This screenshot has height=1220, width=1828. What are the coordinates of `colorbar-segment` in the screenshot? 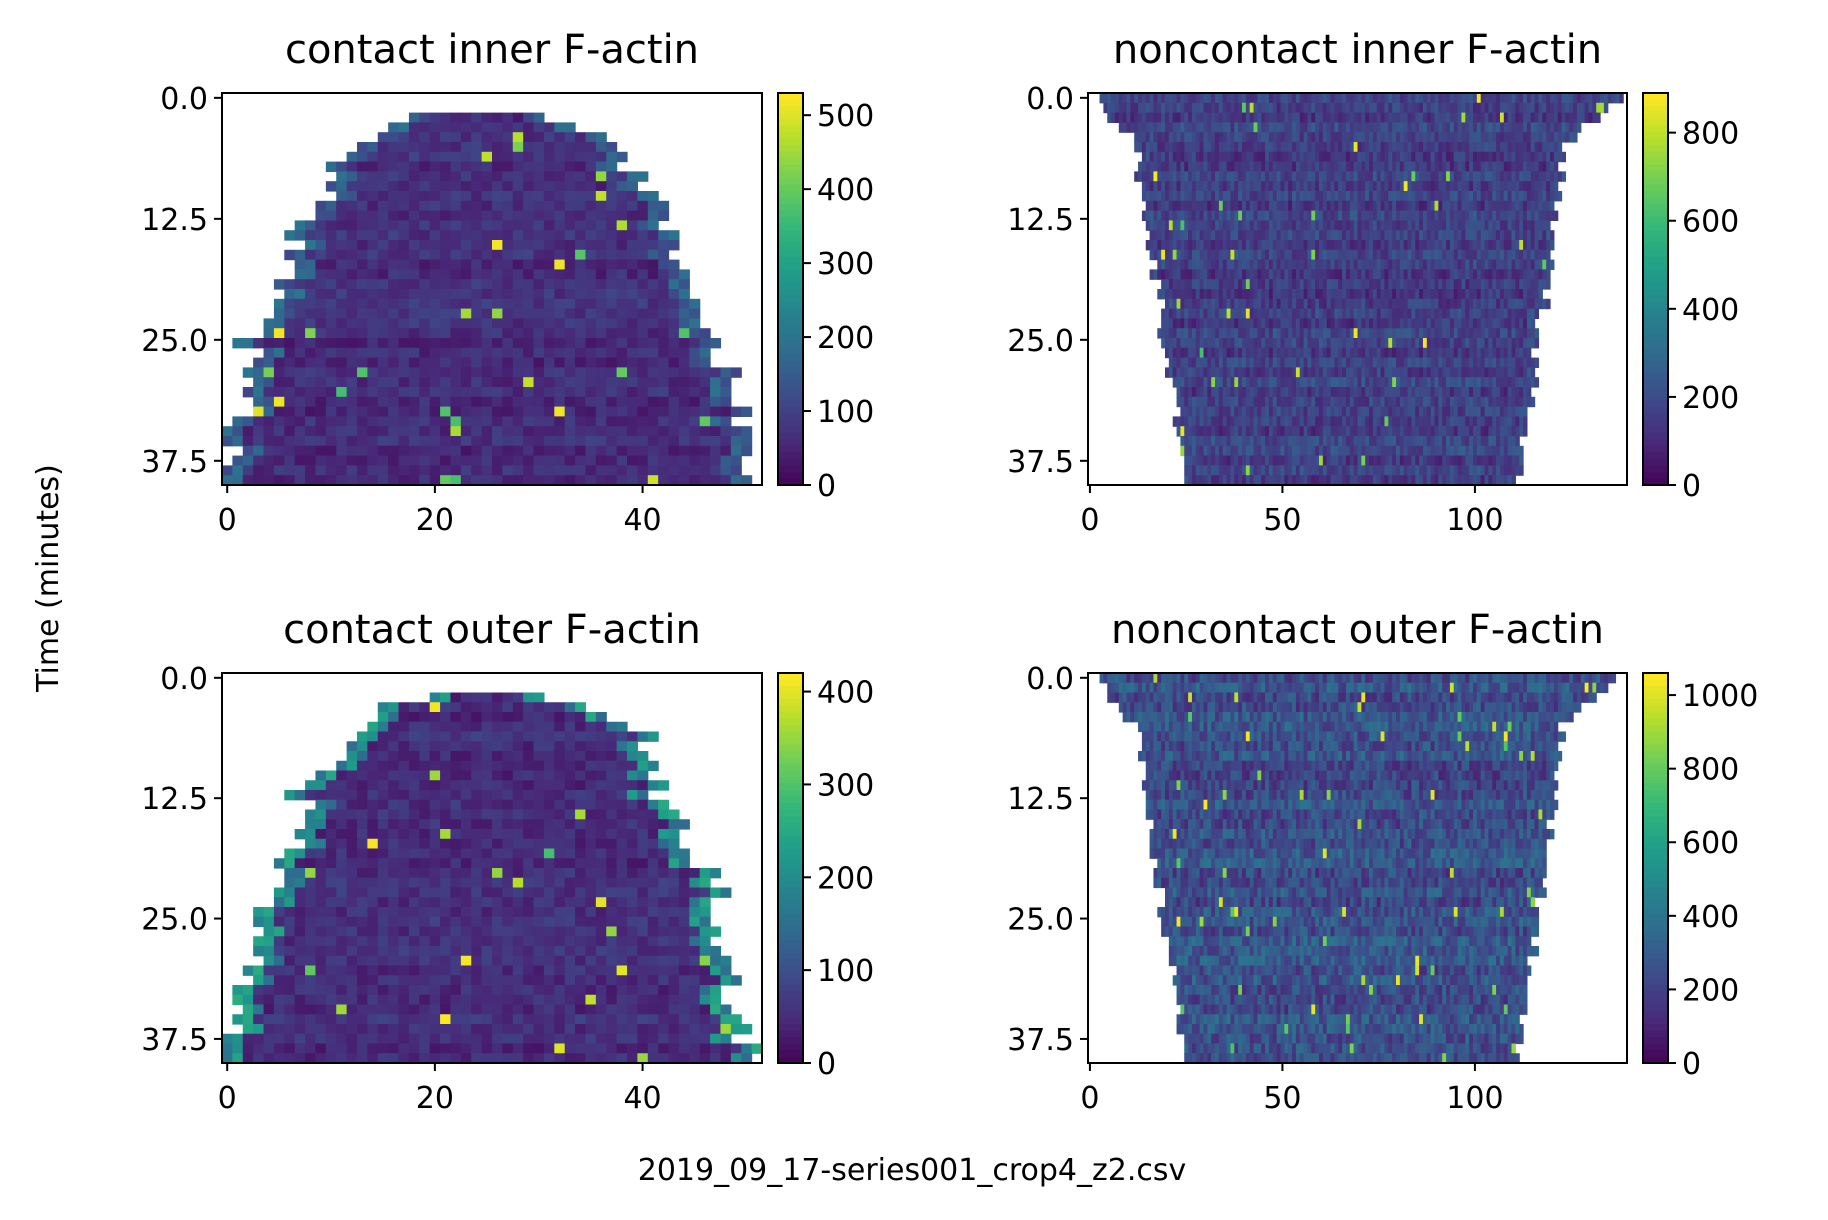 It's located at (790, 142).